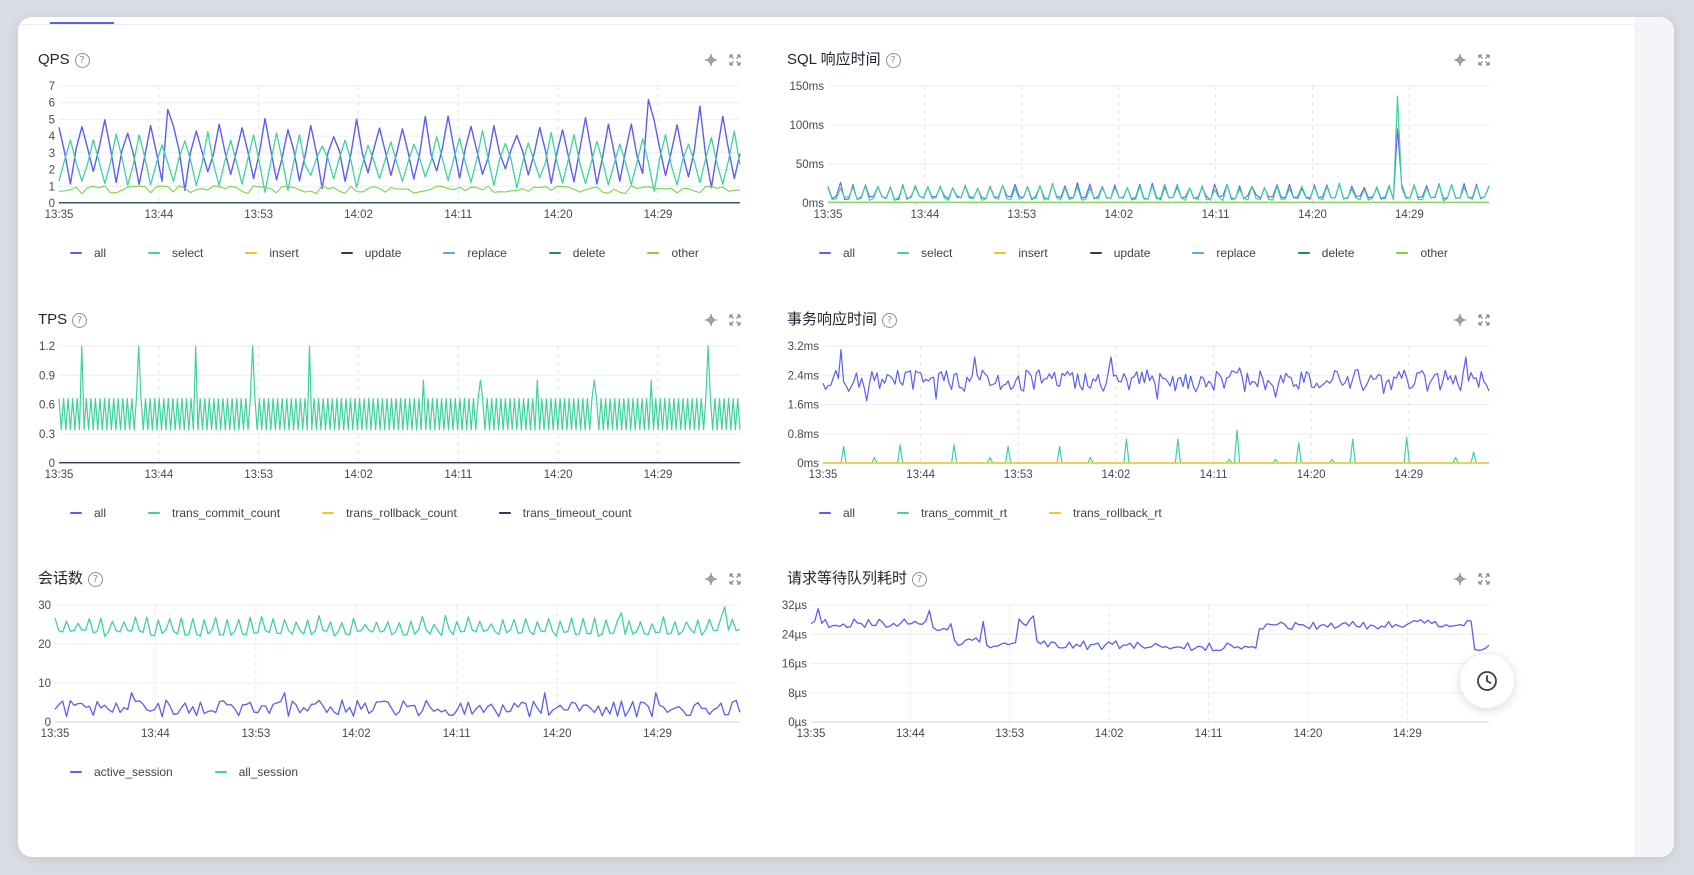 The image size is (1694, 875). What do you see at coordinates (383, 253) in the screenshot?
I see `legend-label: update` at bounding box center [383, 253].